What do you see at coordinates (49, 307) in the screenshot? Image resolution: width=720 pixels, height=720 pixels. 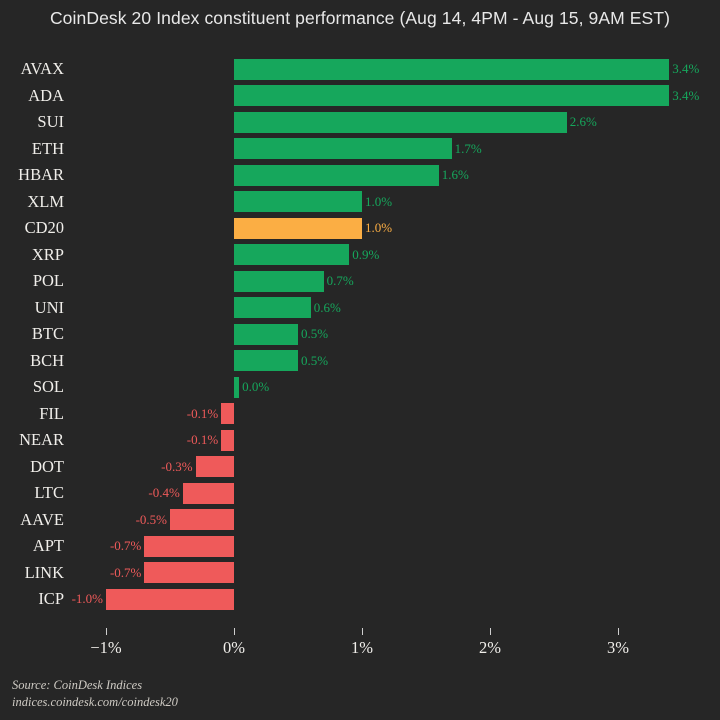 I see `category-label-uni: UNI` at bounding box center [49, 307].